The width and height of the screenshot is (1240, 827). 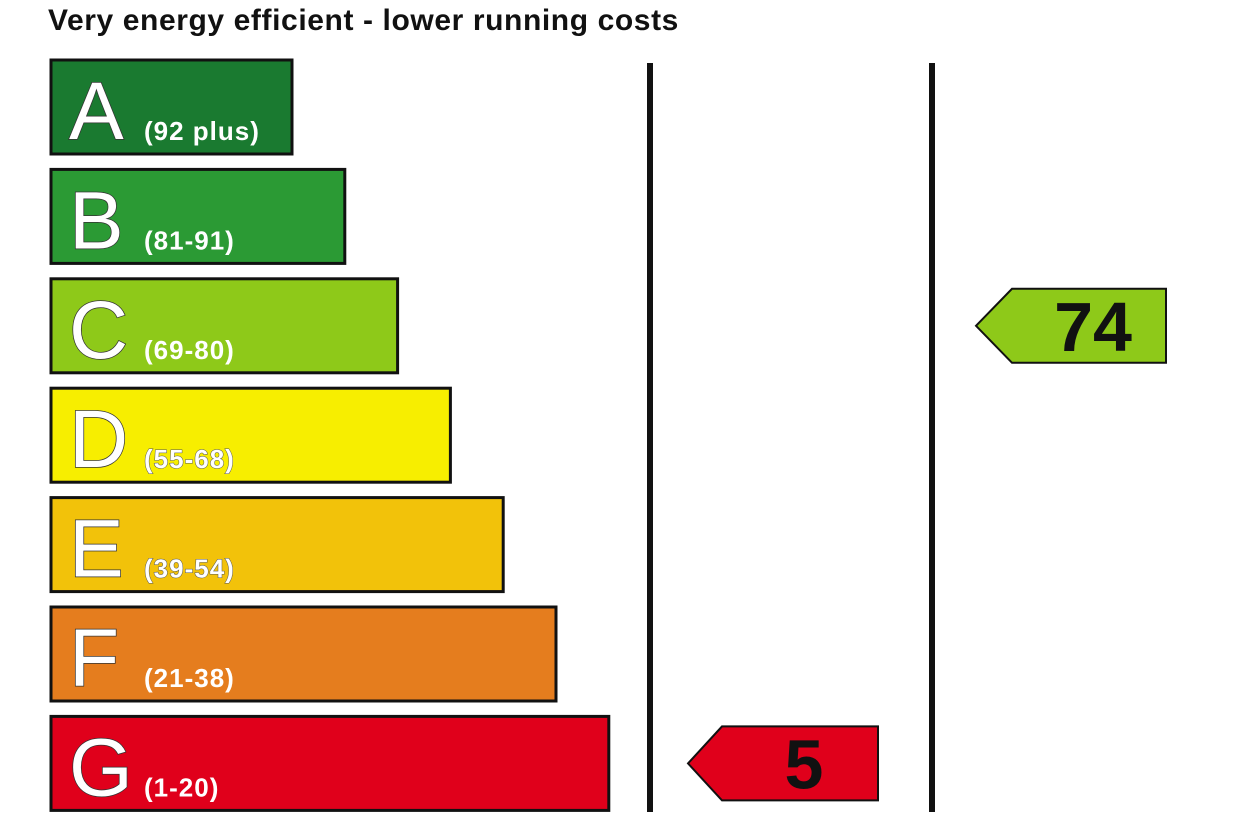 What do you see at coordinates (804, 764) in the screenshot?
I see `current-rating-value: 5` at bounding box center [804, 764].